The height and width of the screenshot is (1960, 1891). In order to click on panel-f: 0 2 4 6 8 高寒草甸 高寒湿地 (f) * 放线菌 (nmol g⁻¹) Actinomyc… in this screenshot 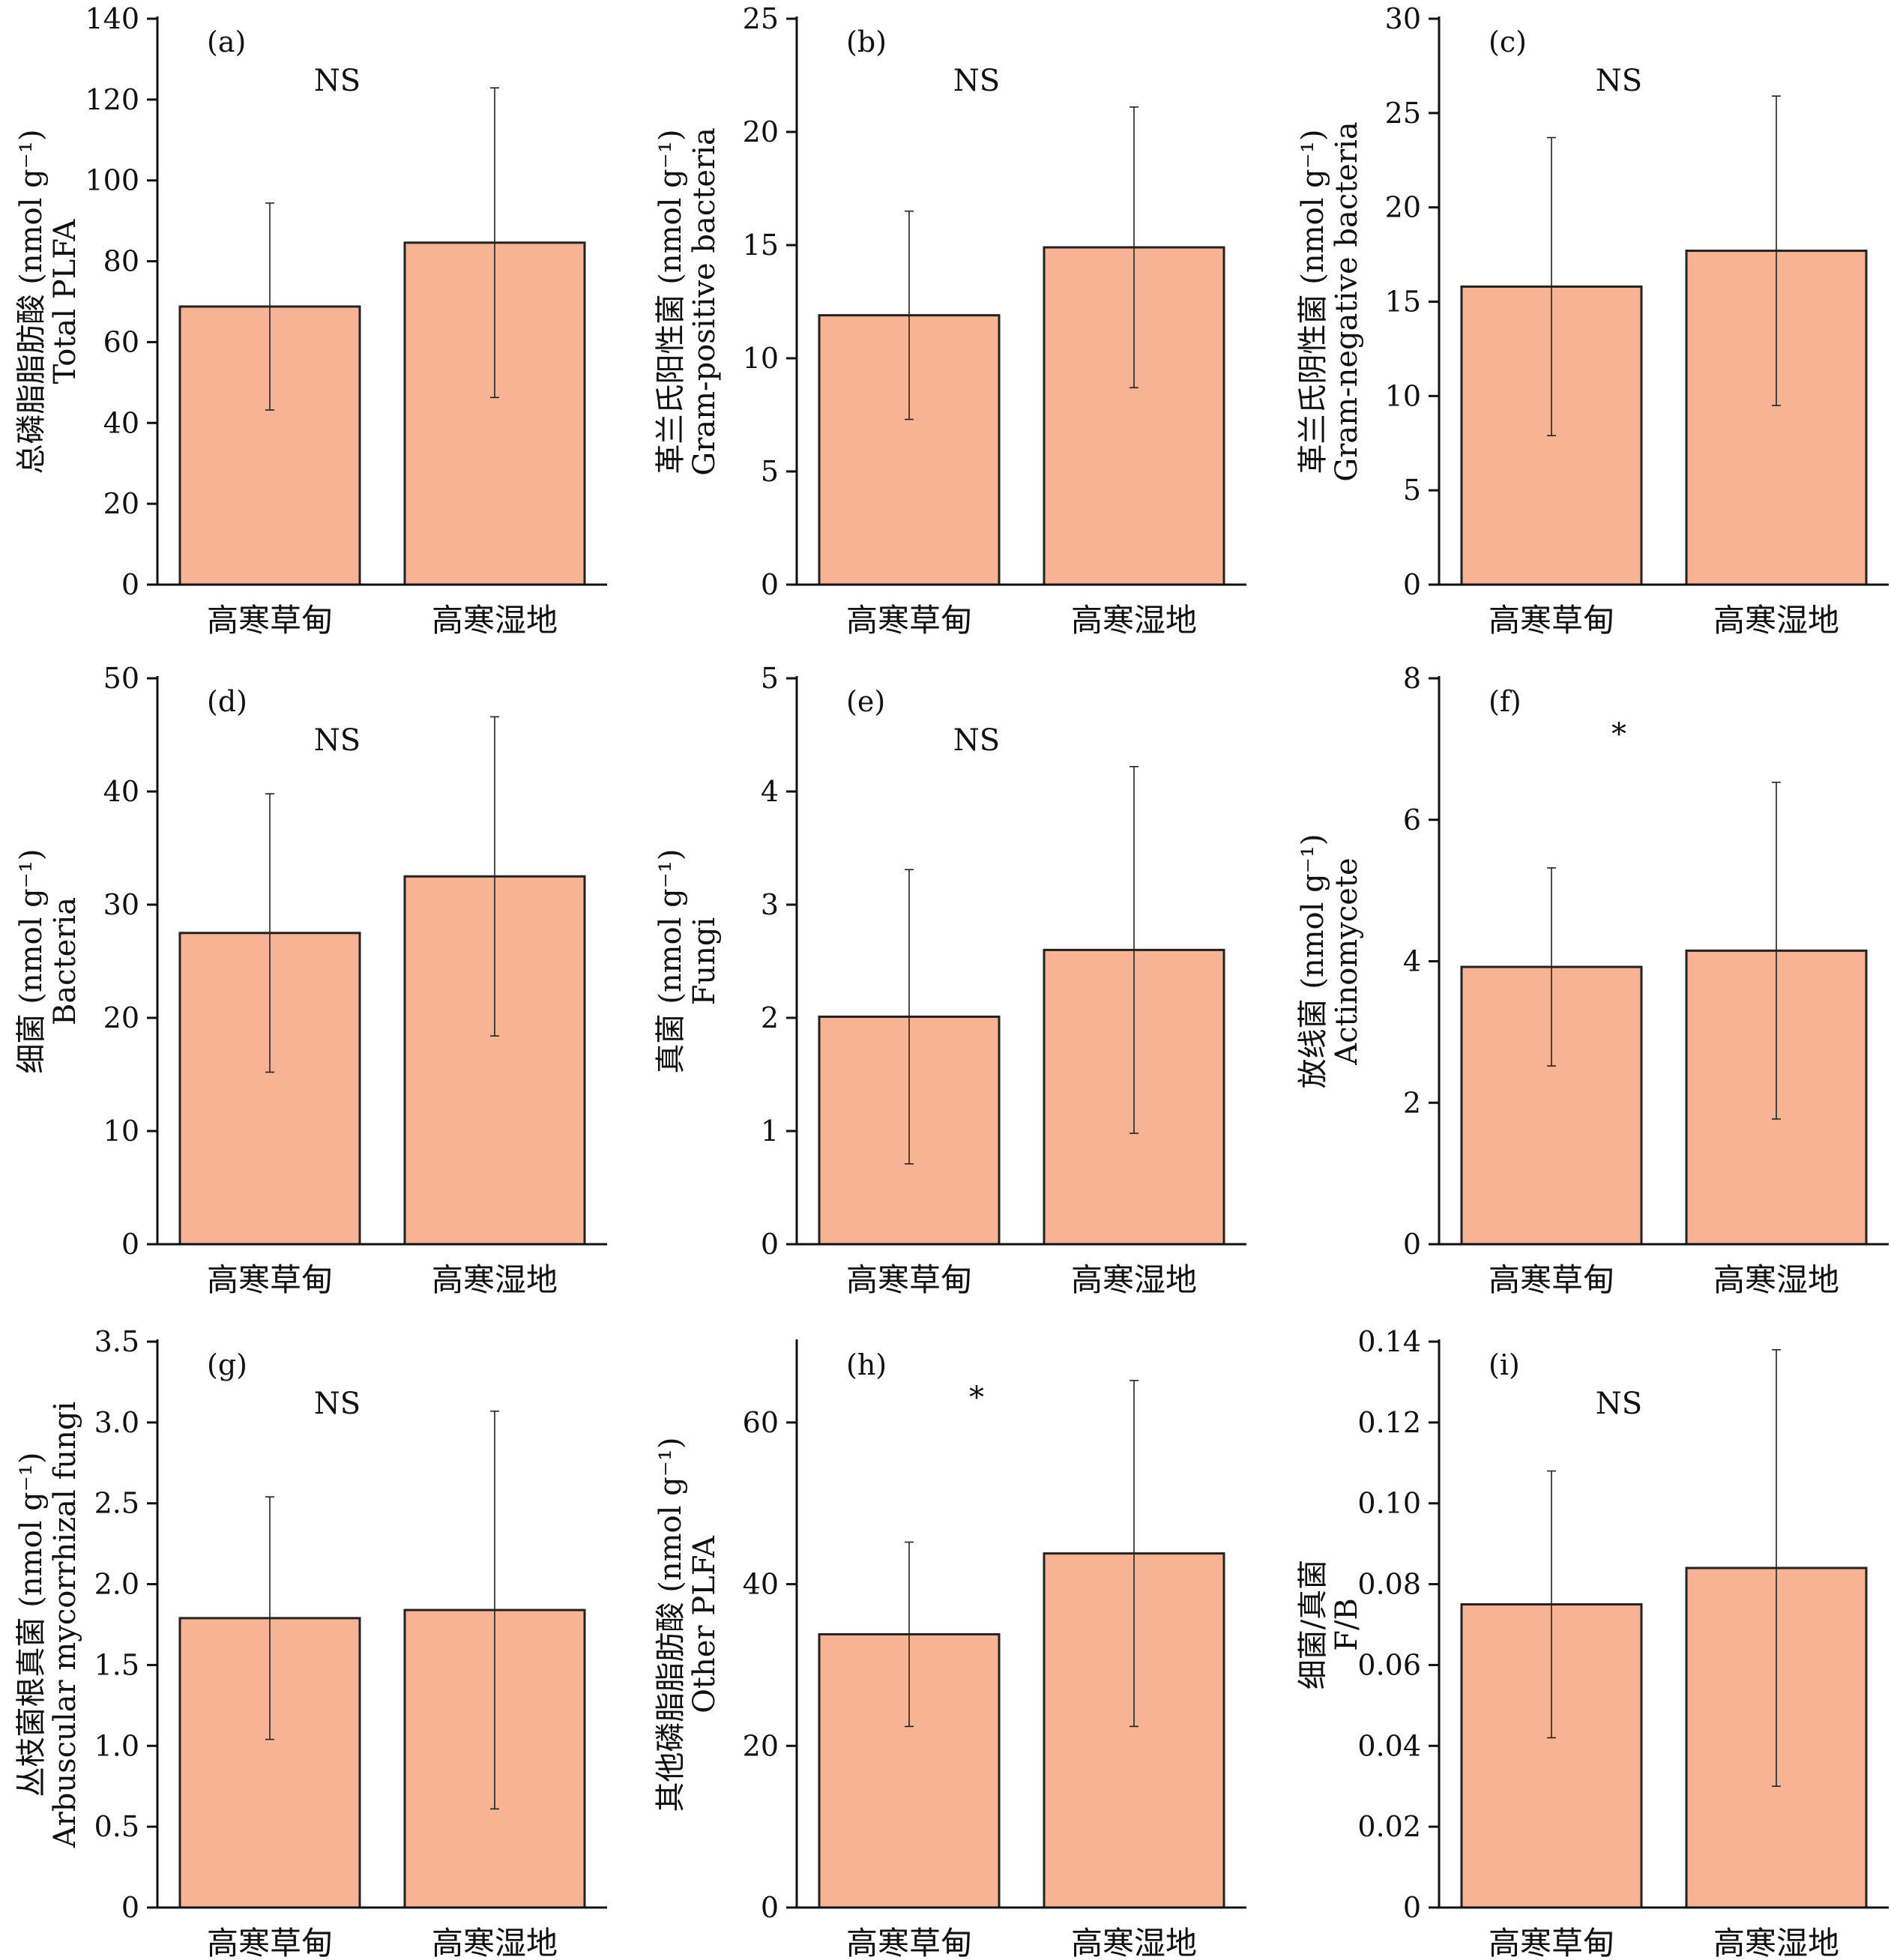, I will do `click(1592, 980)`.